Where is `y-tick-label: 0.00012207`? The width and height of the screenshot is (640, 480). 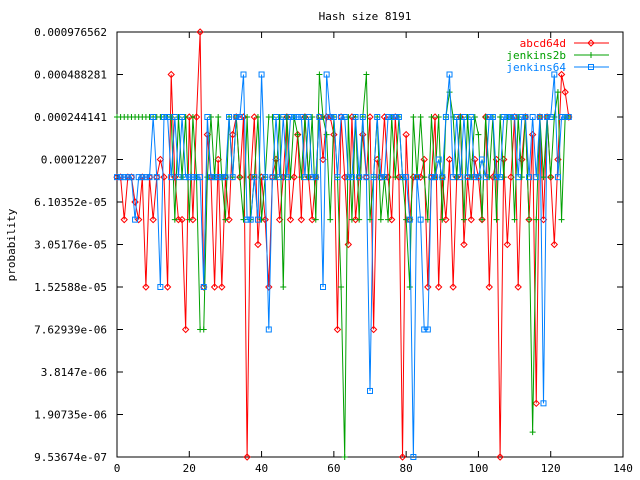 y-tick-label: 0.00012207 is located at coordinates (74, 160).